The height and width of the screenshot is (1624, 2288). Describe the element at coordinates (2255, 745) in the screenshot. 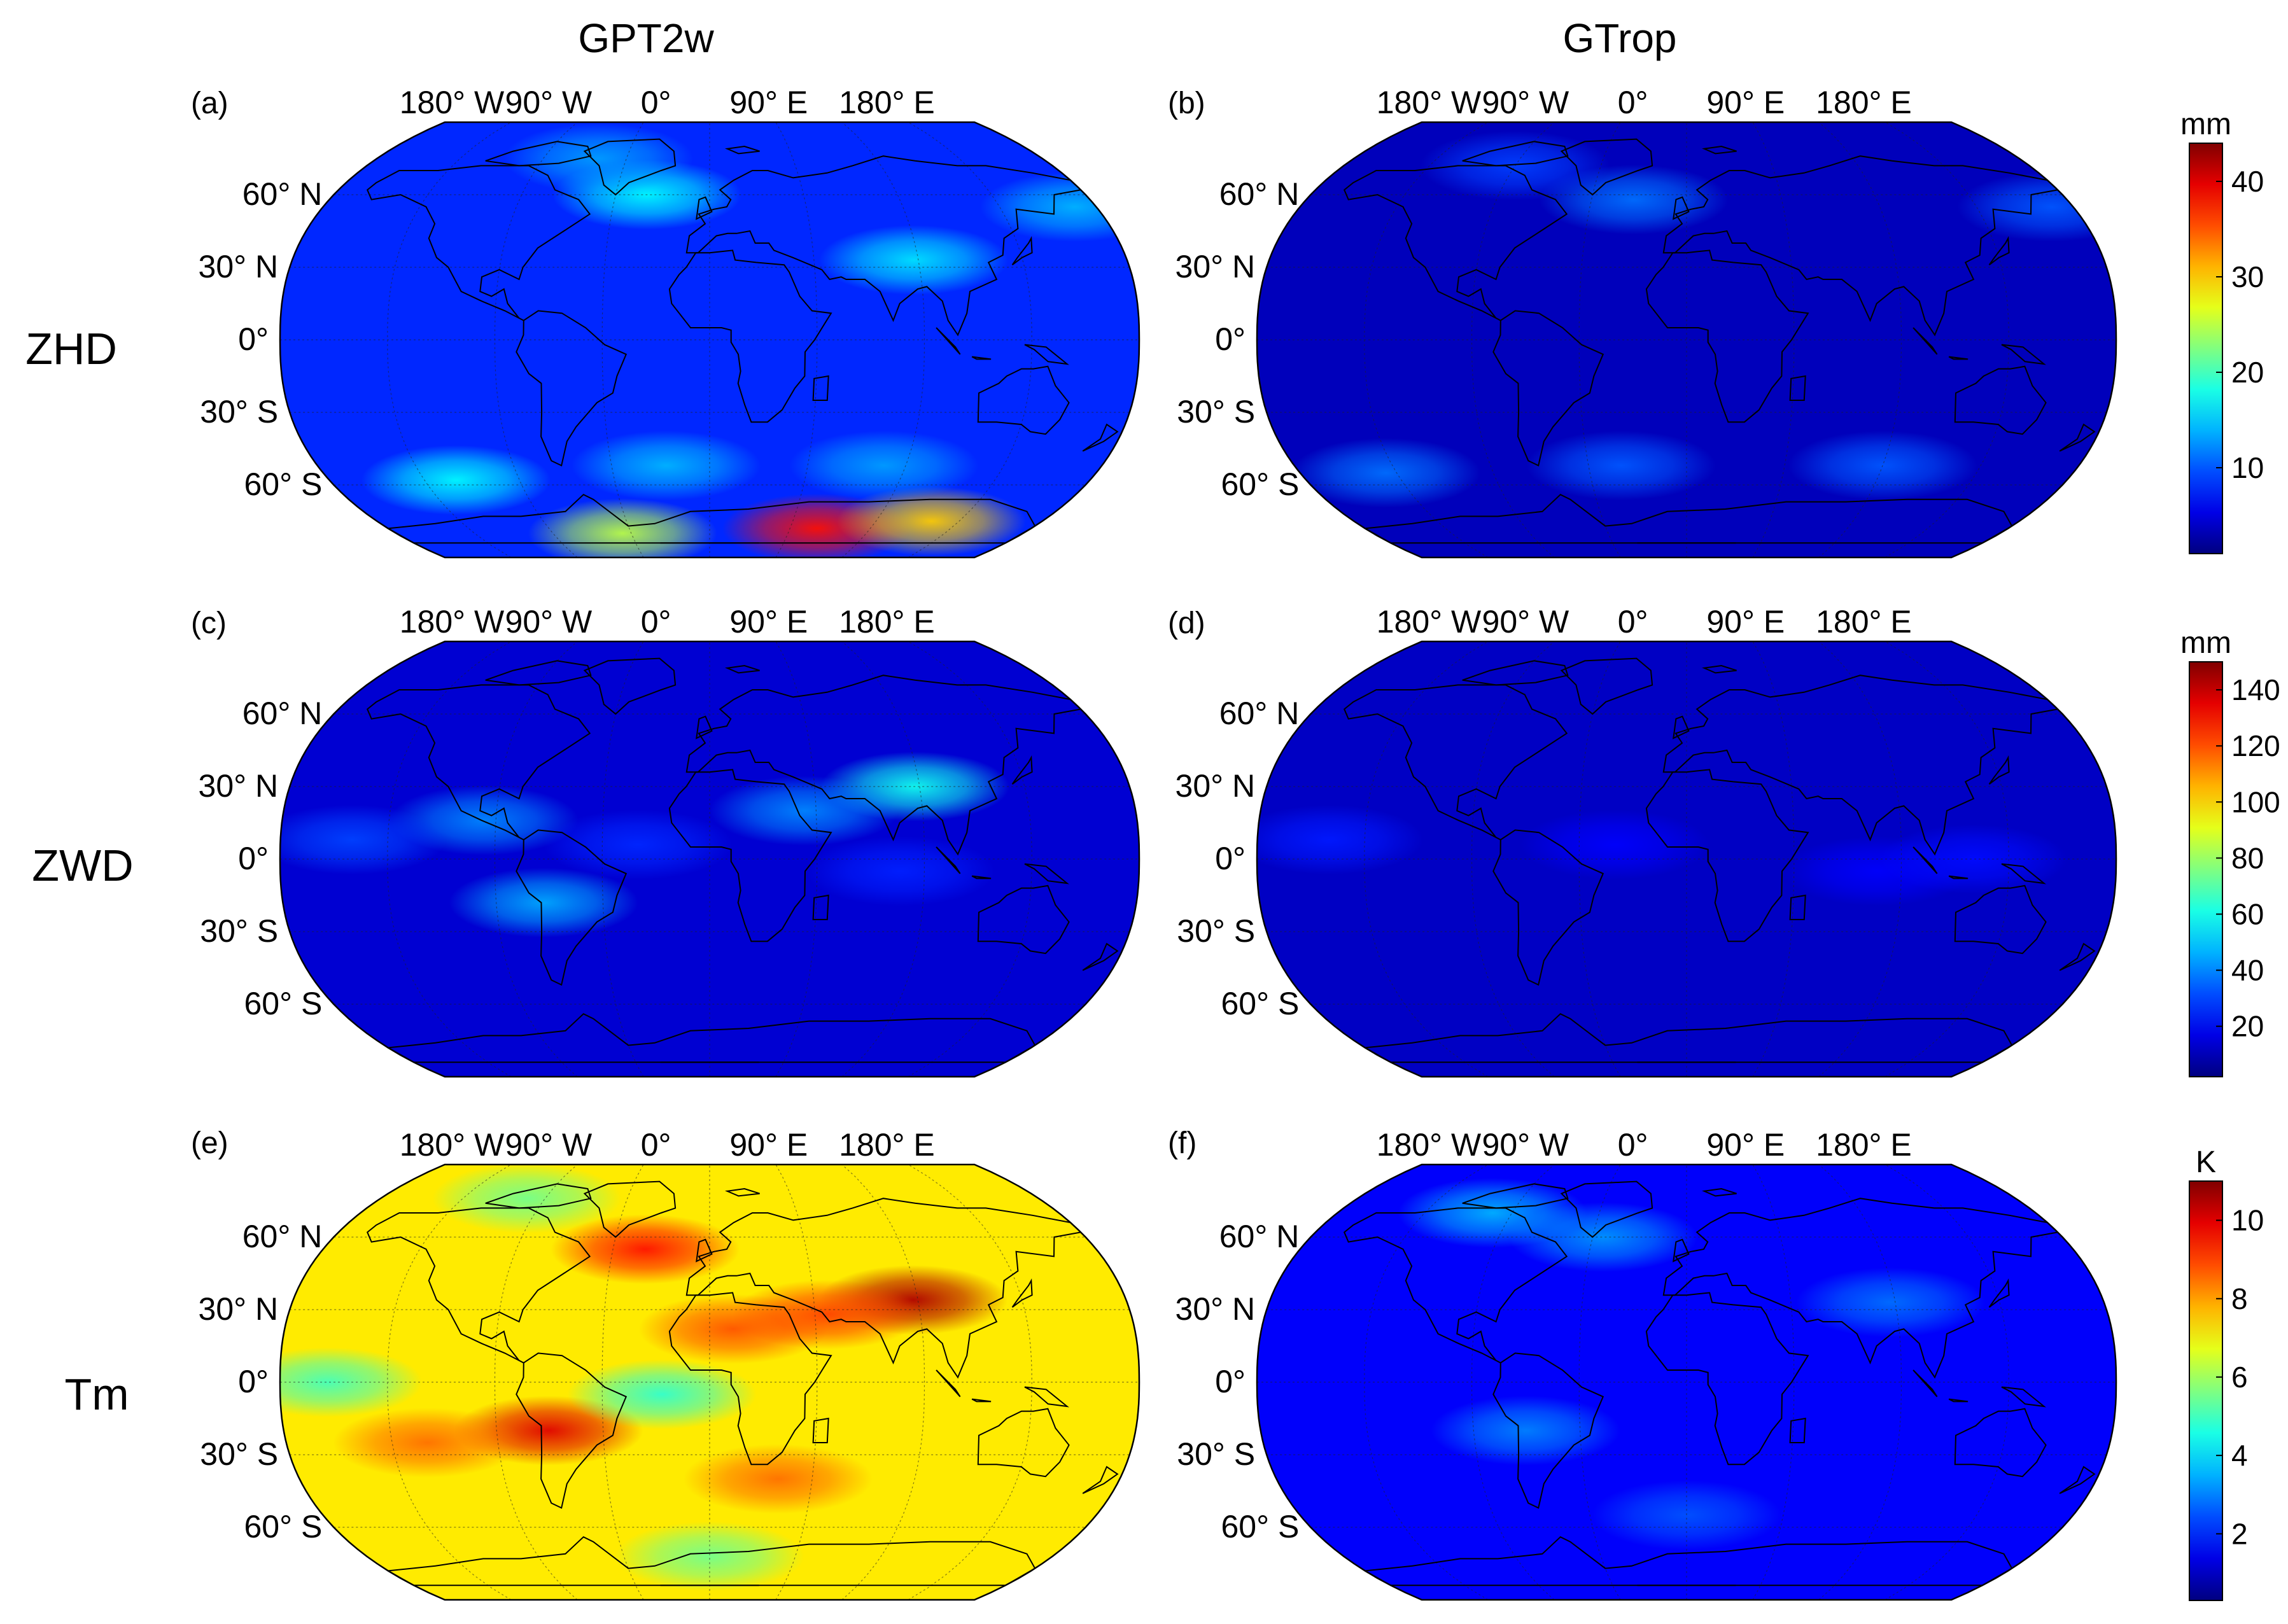

I see `colorbar-tick-label: 120` at that location.